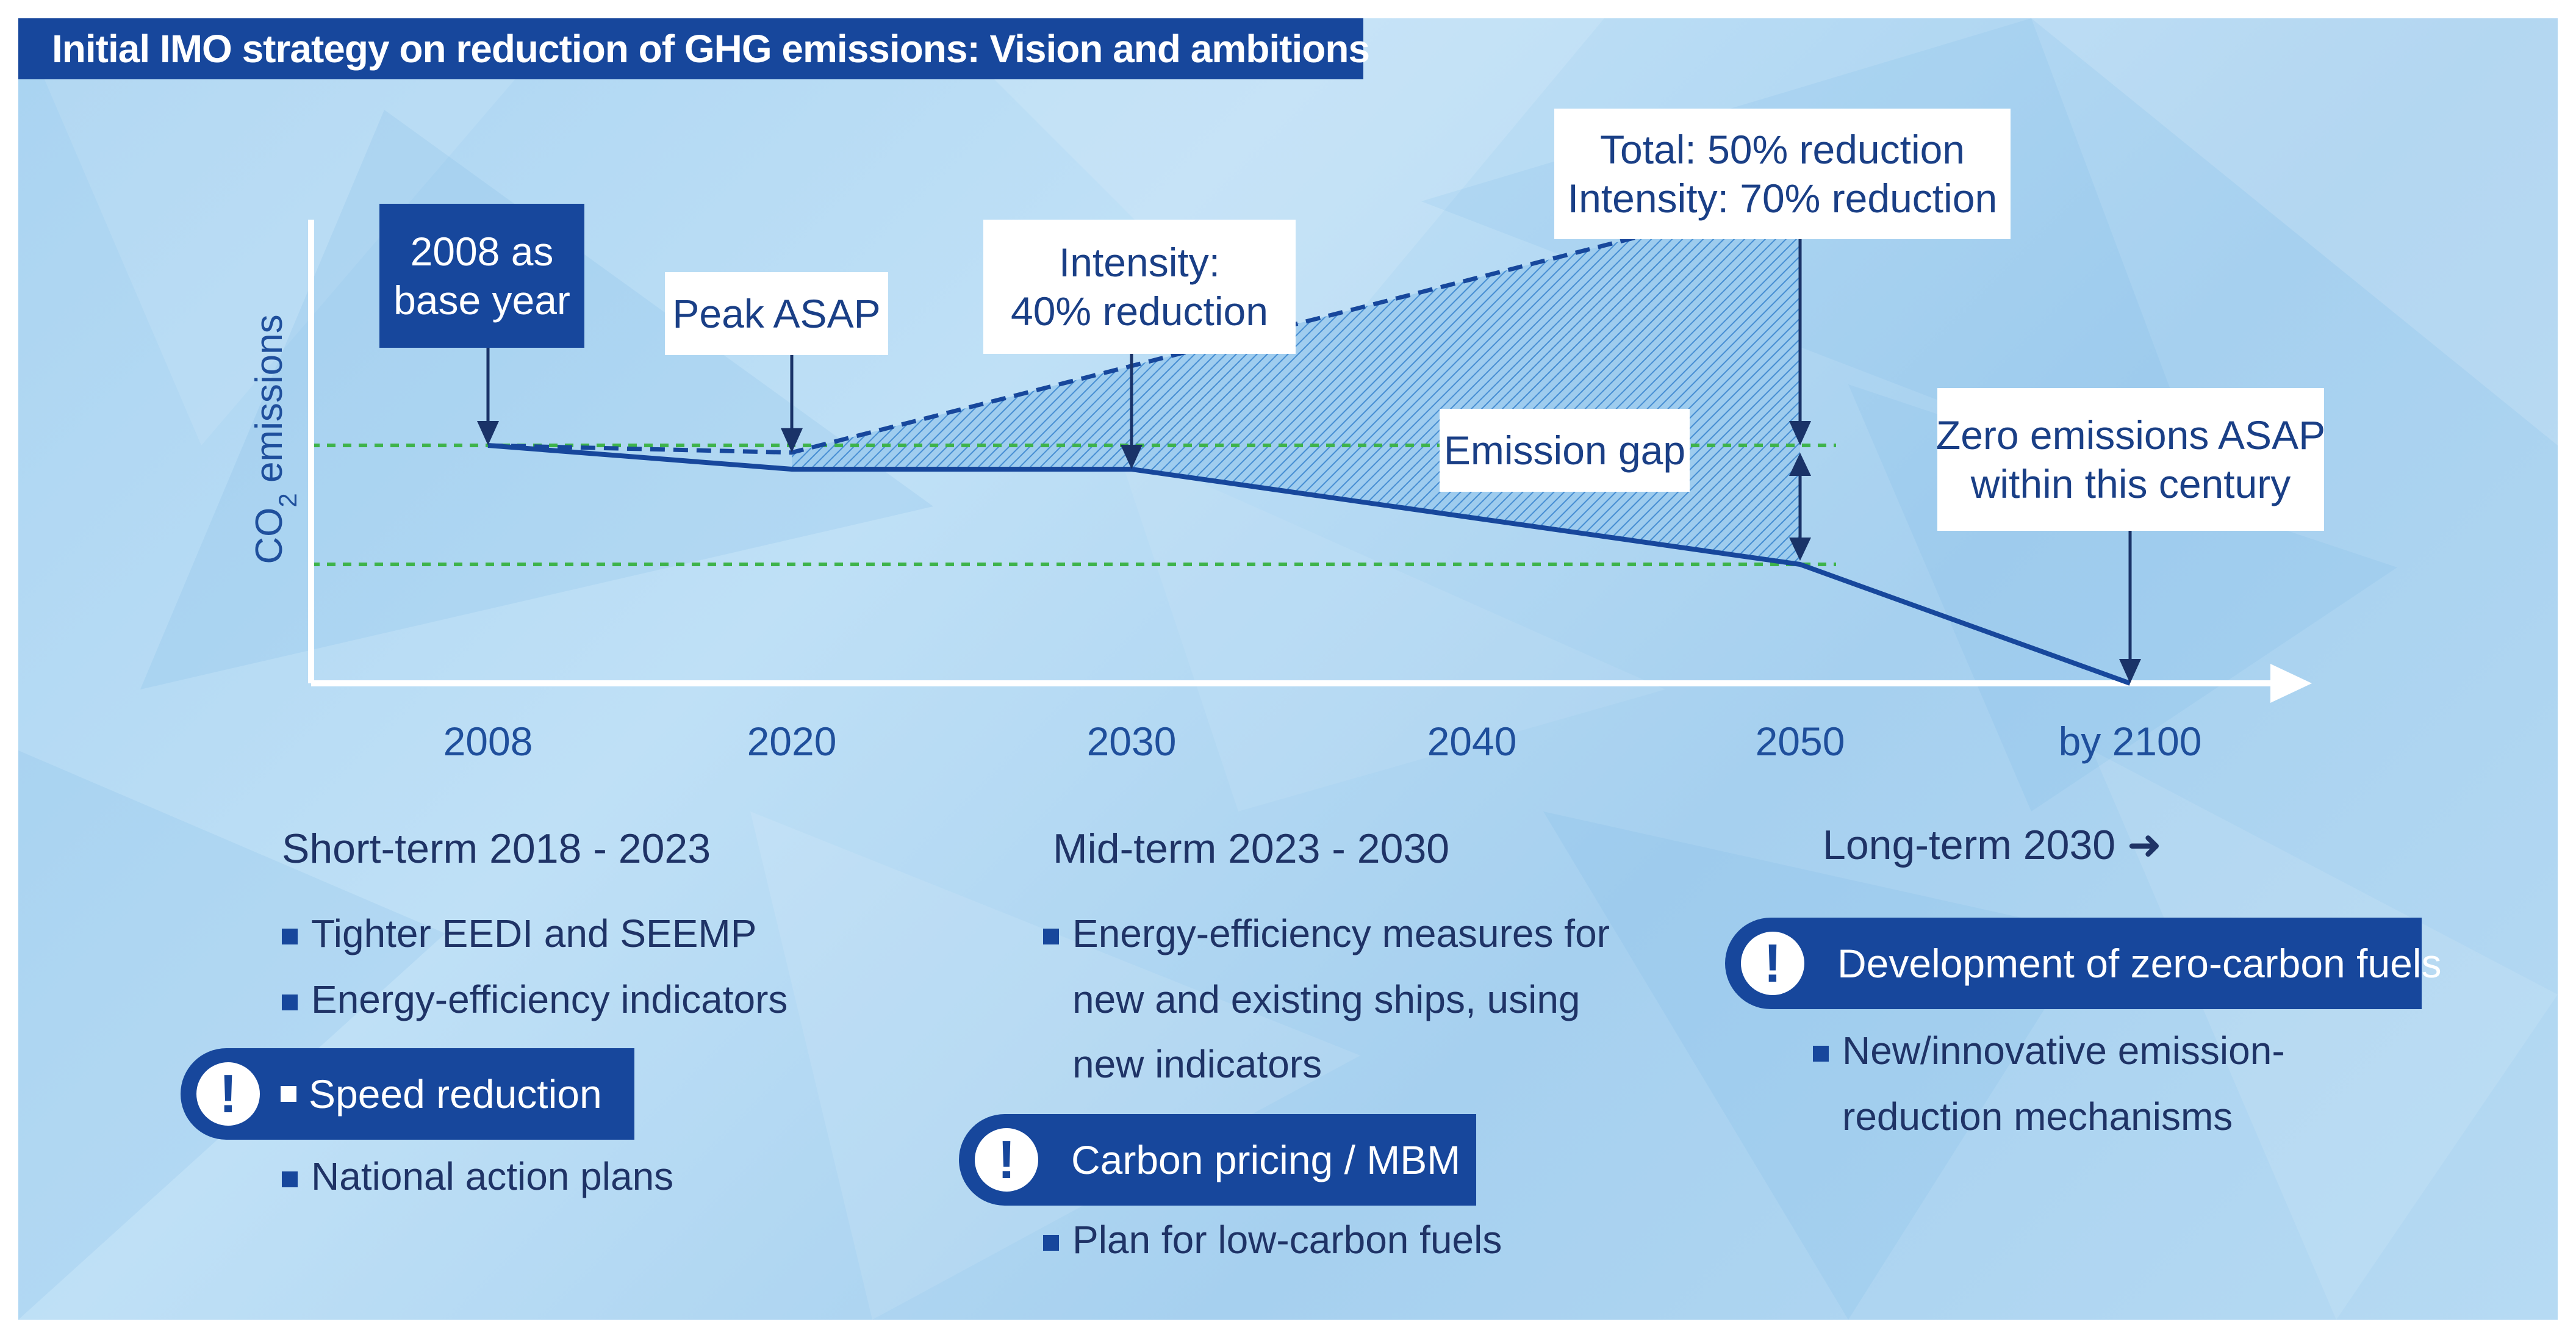 The height and width of the screenshot is (1338, 2576). Describe the element at coordinates (534, 933) in the screenshot. I see `short-term-item-1-text: Tighter EEDI and SEEMP` at that location.